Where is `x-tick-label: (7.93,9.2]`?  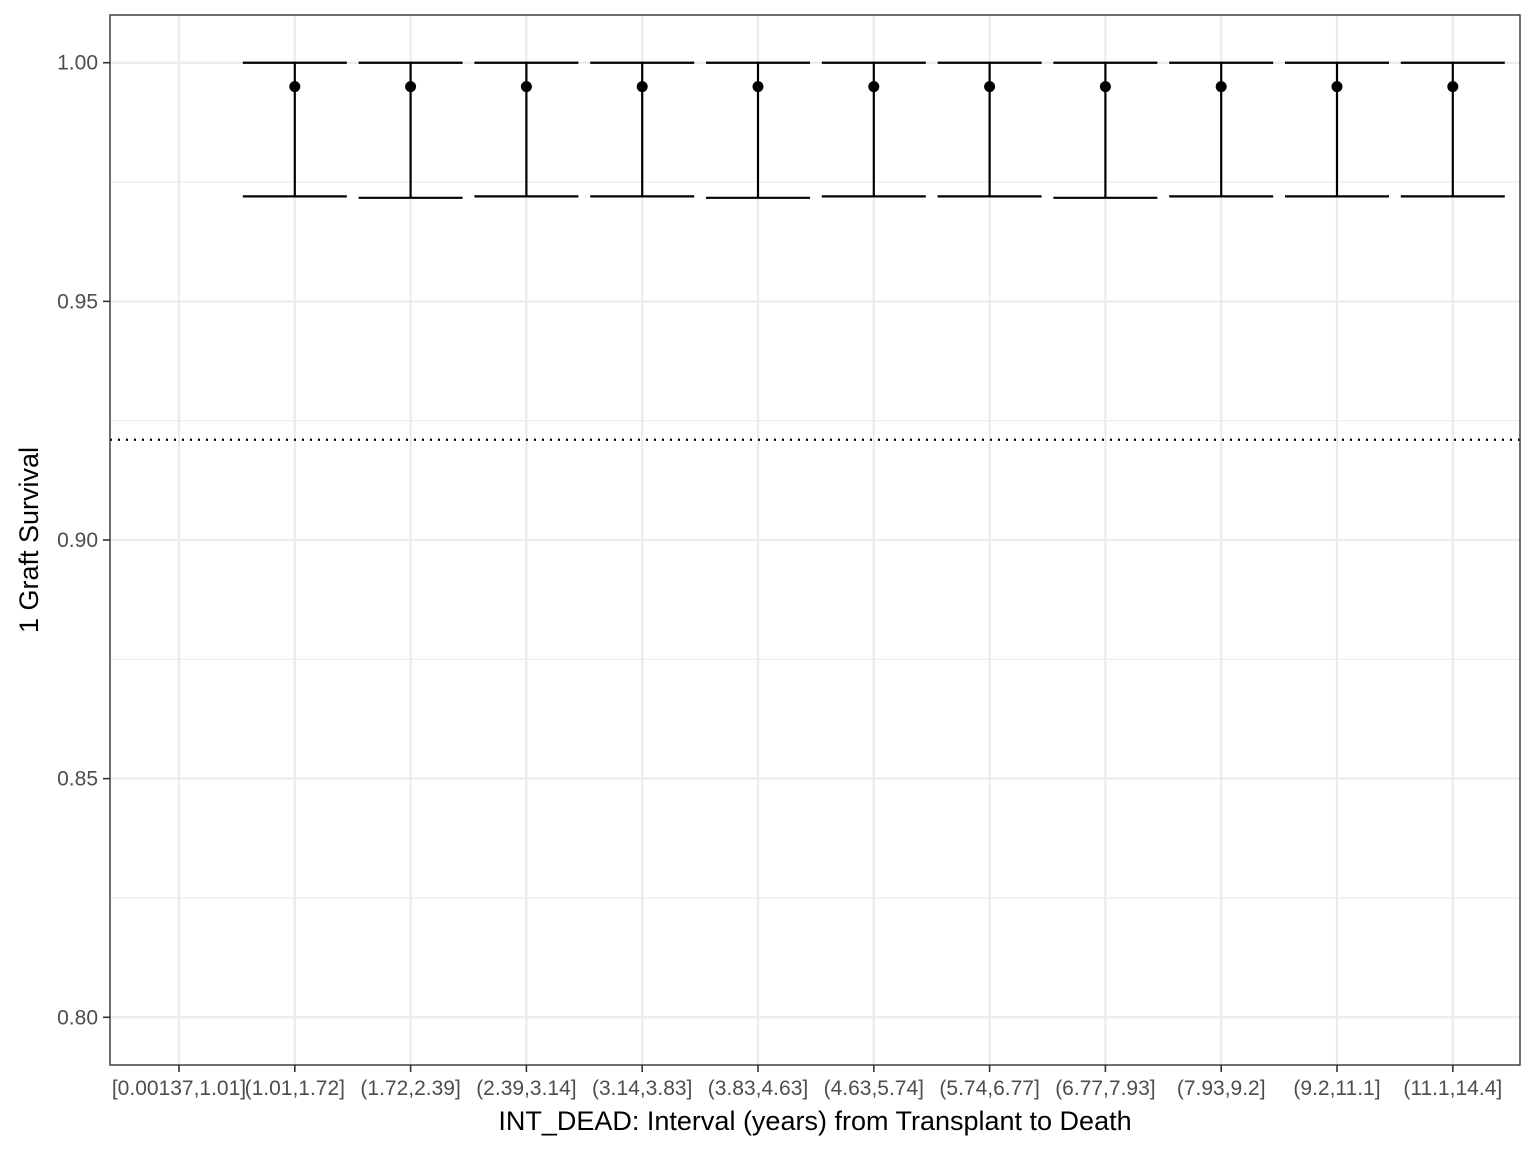 x-tick-label: (7.93,9.2] is located at coordinates (1221, 1088).